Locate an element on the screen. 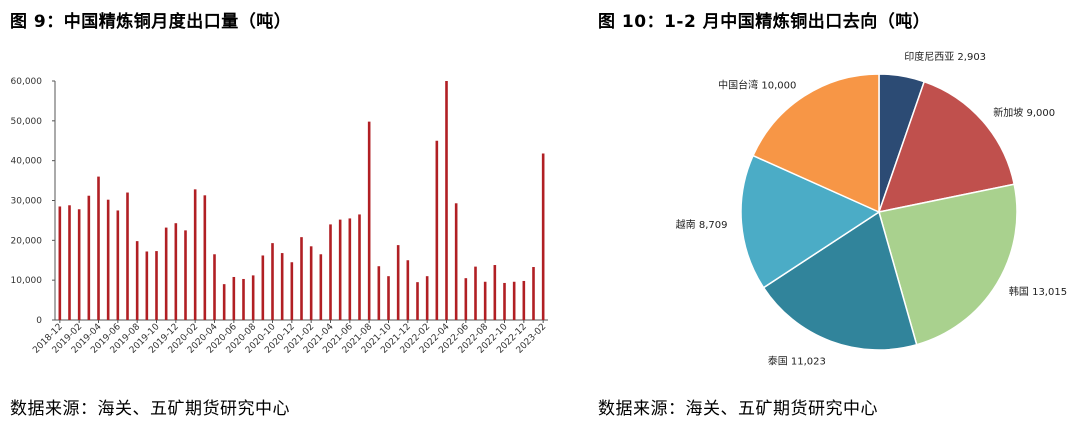  pie-label: 印度尼西亚 2,903 is located at coordinates (945, 56).